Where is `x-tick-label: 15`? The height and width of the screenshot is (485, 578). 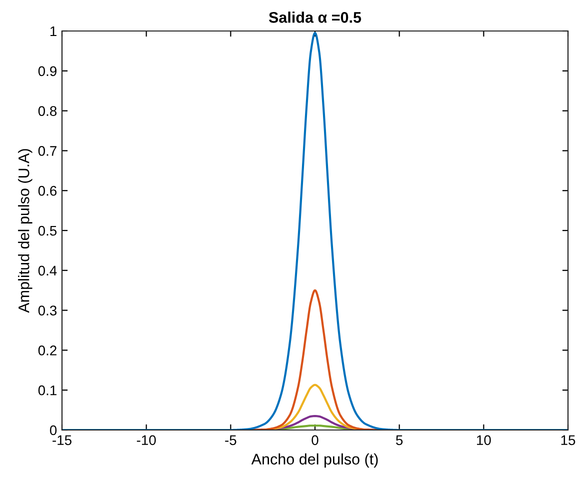
x-tick-label: 15 is located at coordinates (568, 440).